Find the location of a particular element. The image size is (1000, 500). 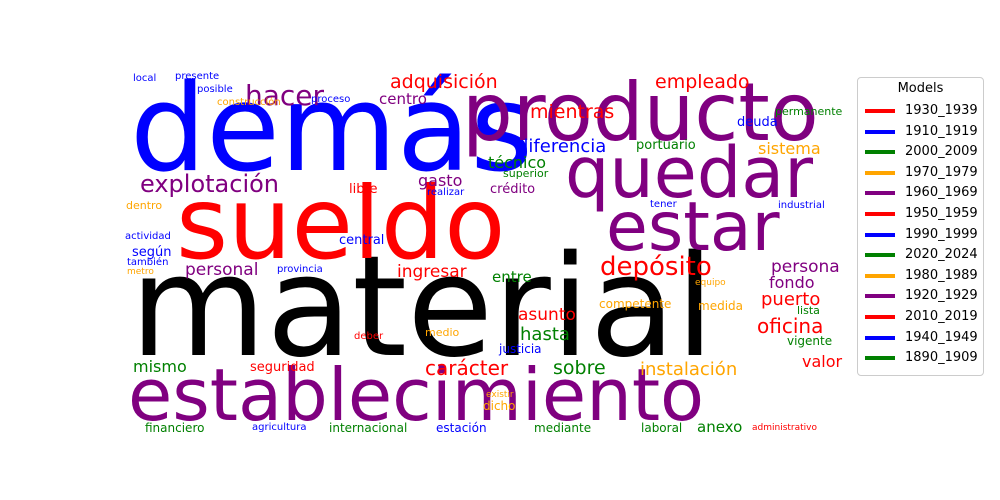

word-36: portuario is located at coordinates (666, 145).